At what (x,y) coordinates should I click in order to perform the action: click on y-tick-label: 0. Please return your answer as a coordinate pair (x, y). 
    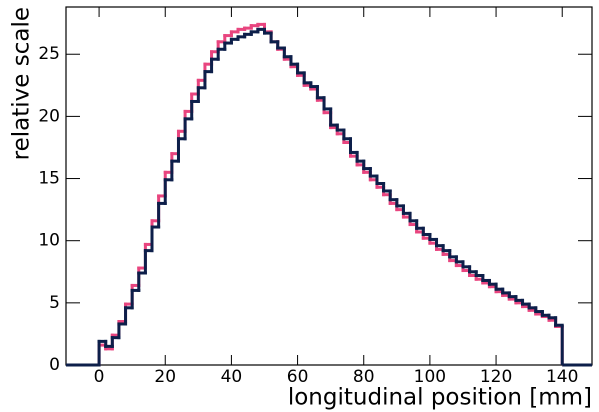
    Looking at the image, I should click on (54, 365).